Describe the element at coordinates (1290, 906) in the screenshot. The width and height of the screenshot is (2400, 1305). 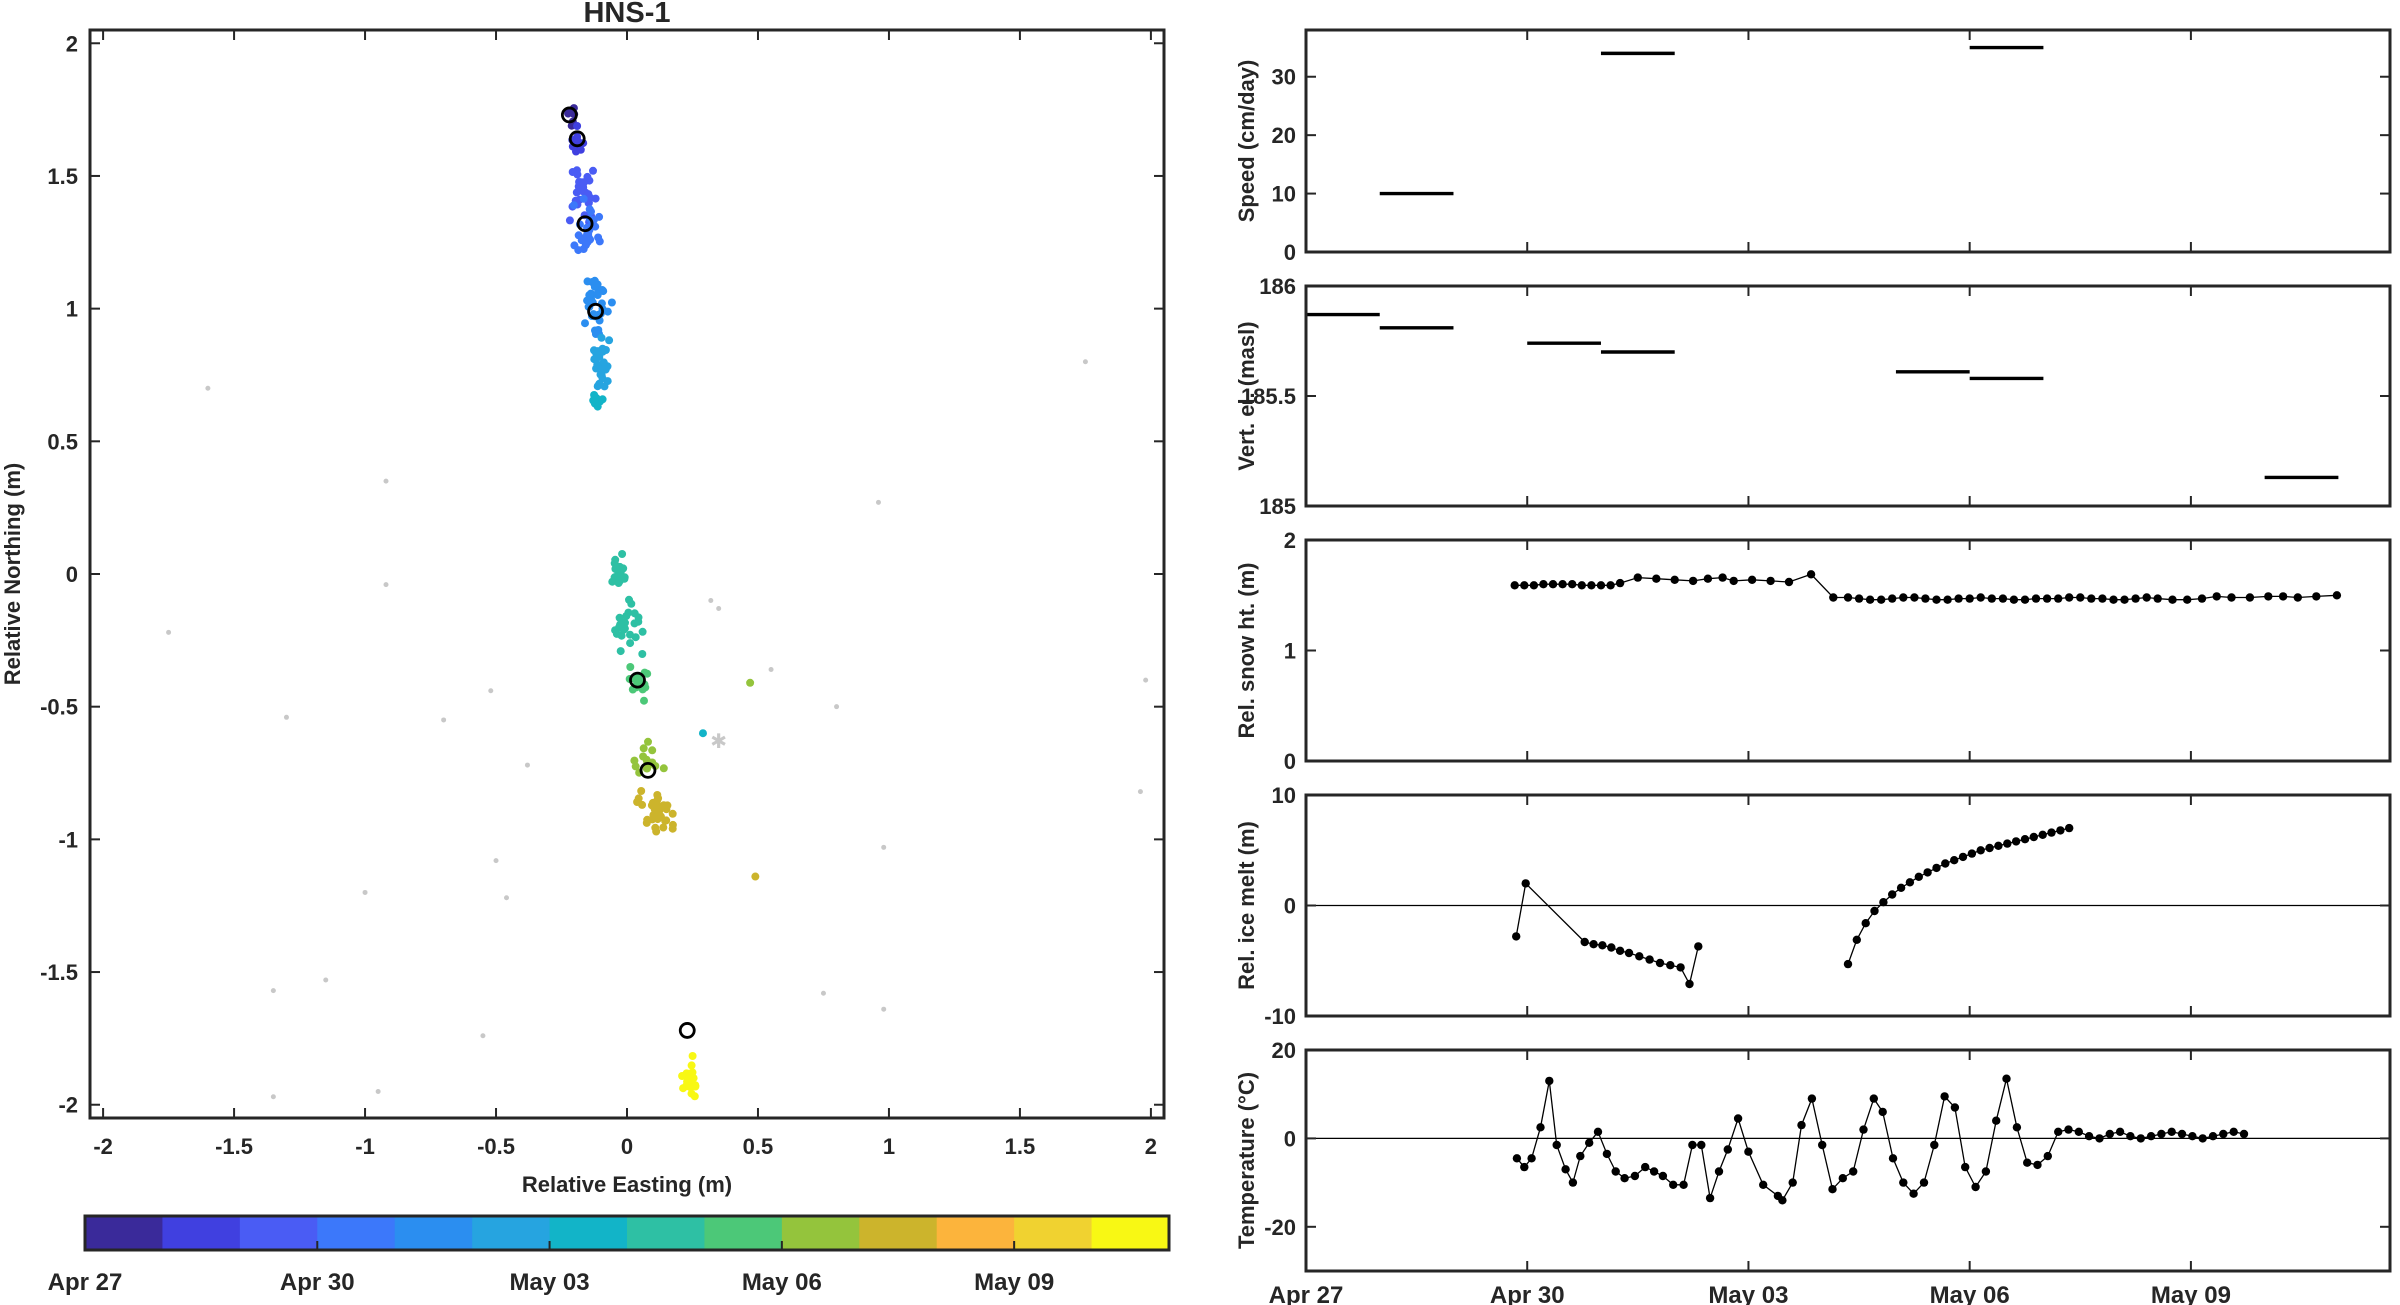
I see `y-tick-label: 0` at that location.